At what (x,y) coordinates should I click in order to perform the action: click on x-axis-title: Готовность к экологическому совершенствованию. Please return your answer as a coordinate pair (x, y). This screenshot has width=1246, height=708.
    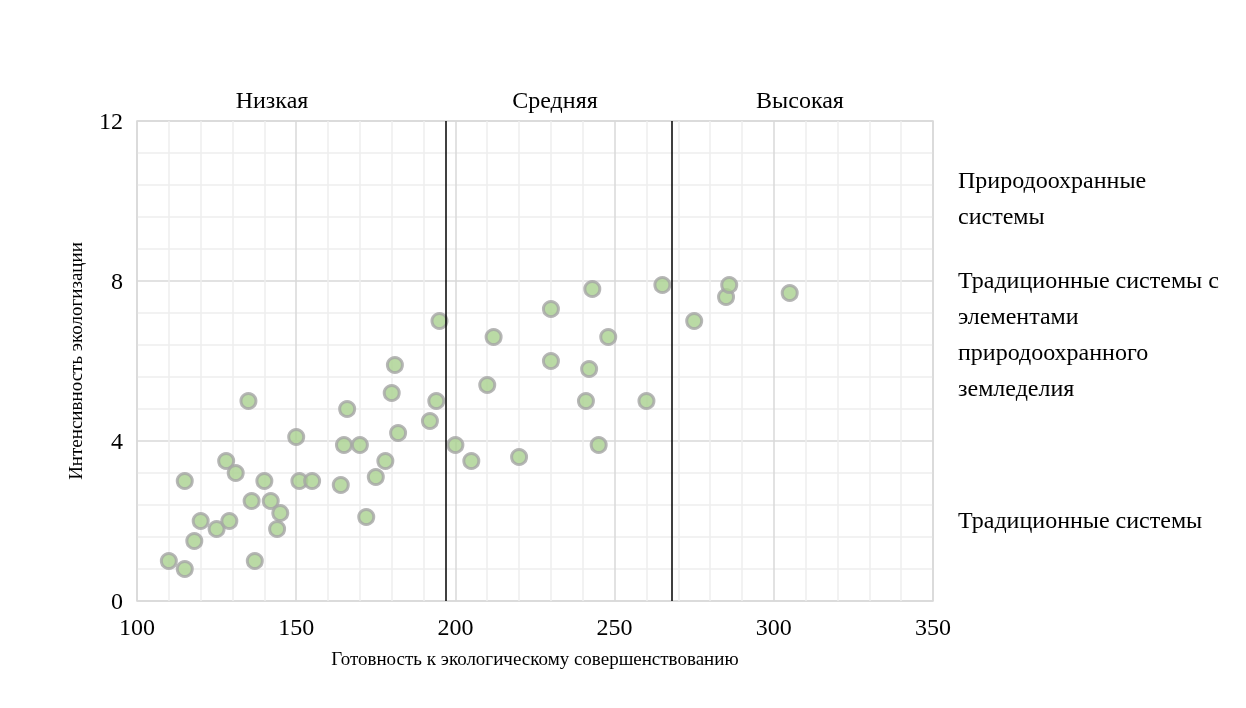
    Looking at the image, I should click on (535, 658).